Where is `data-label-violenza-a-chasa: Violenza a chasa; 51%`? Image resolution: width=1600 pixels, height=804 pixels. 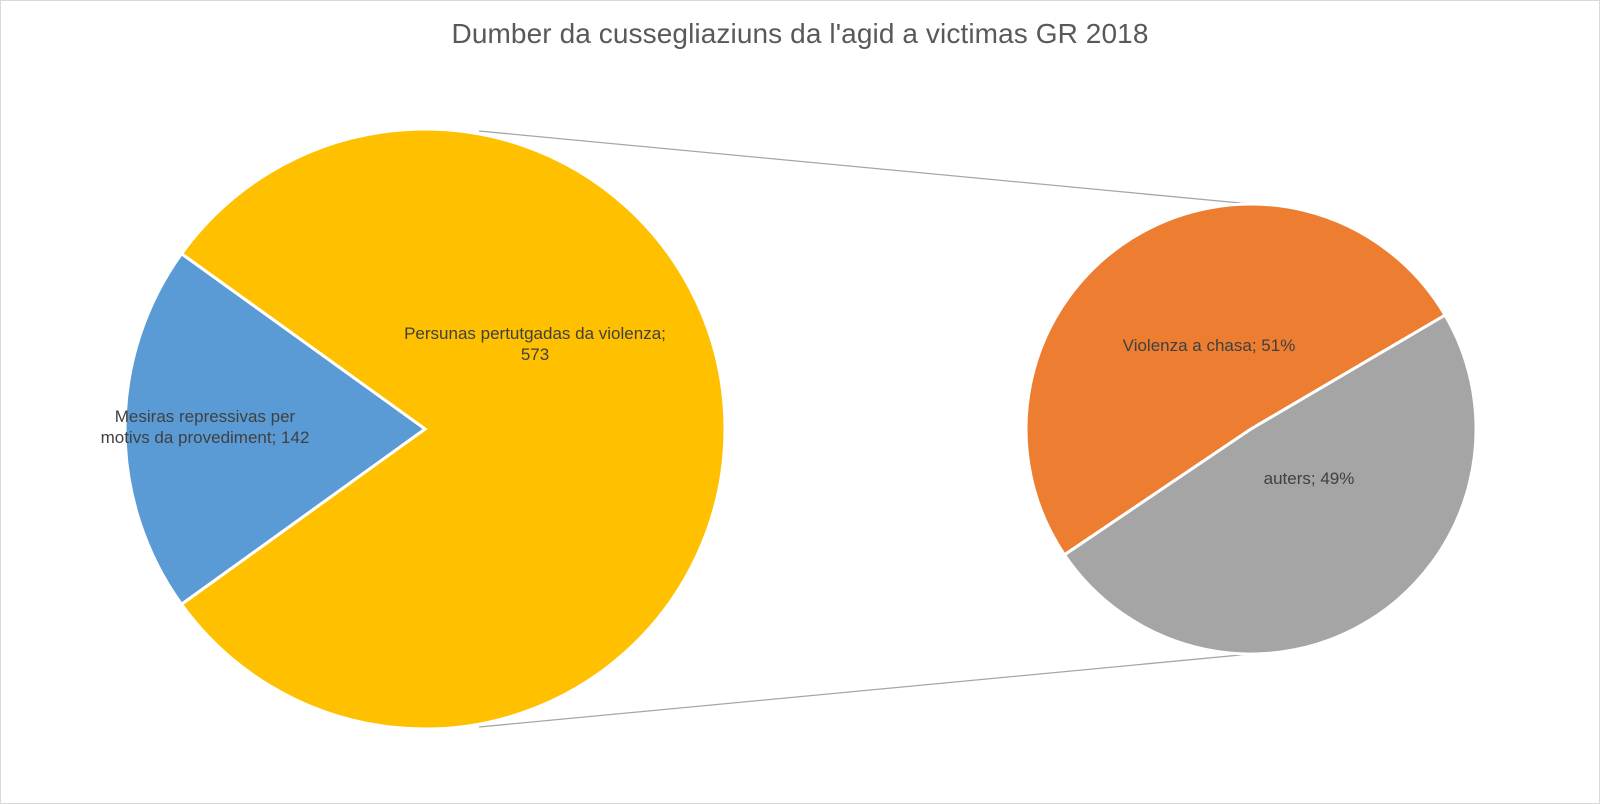 data-label-violenza-a-chasa: Violenza a chasa; 51% is located at coordinates (1209, 345).